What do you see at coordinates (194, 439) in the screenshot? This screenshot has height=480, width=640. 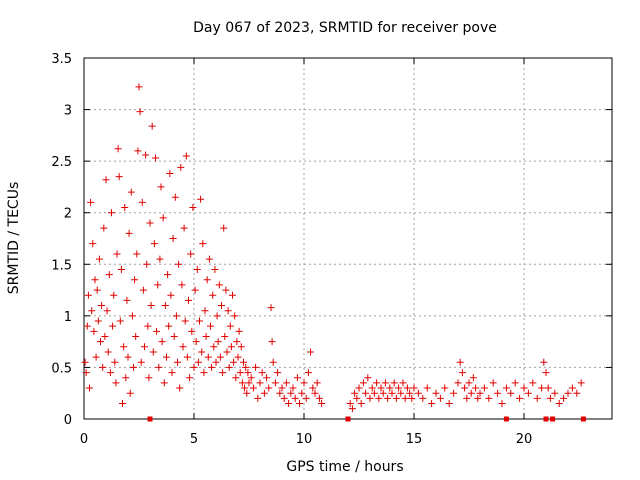 I see `x-tick-label: 5` at bounding box center [194, 439].